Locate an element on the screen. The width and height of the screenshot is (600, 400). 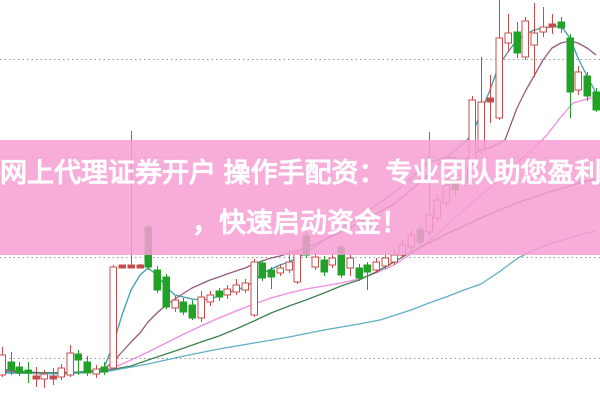
ad-banner-line2: ，快速启动资金！ is located at coordinates (300, 223).